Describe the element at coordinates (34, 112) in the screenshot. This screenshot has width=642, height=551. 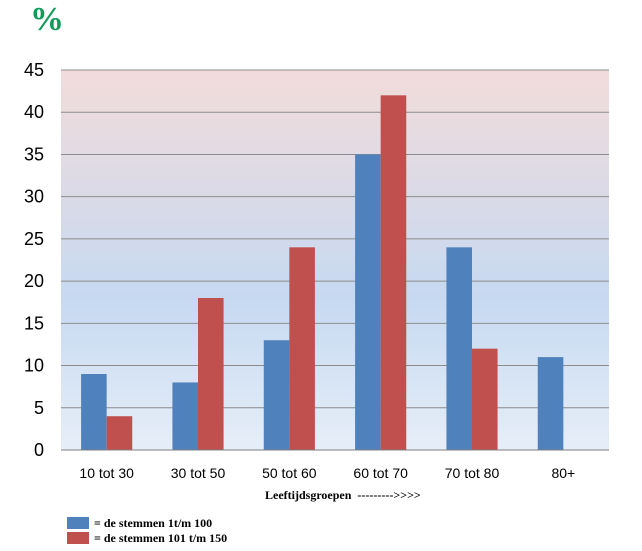
I see `y-tick-label: 40` at that location.